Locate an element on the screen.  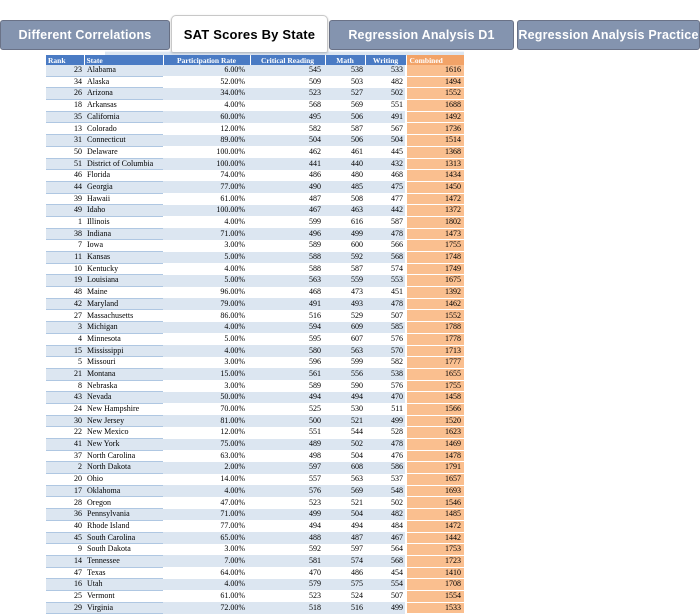
cell-state: South Dakota is located at coordinates (123, 549).